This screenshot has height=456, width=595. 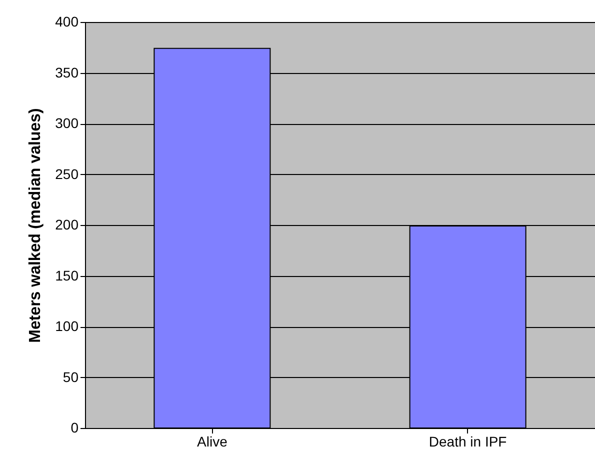 What do you see at coordinates (67, 275) in the screenshot?
I see `y-tick-label: 150` at bounding box center [67, 275].